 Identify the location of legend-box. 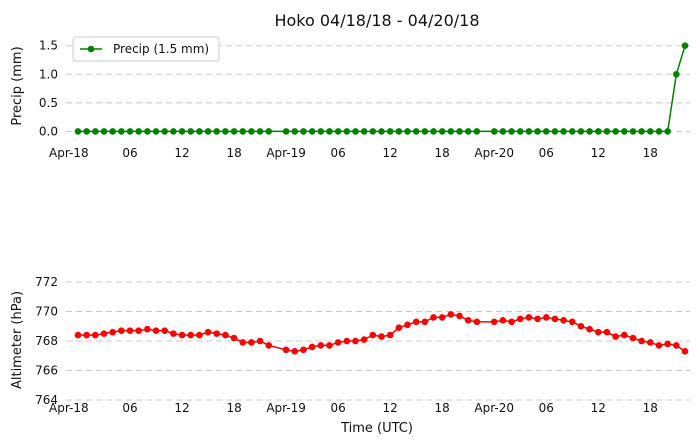
(146, 49).